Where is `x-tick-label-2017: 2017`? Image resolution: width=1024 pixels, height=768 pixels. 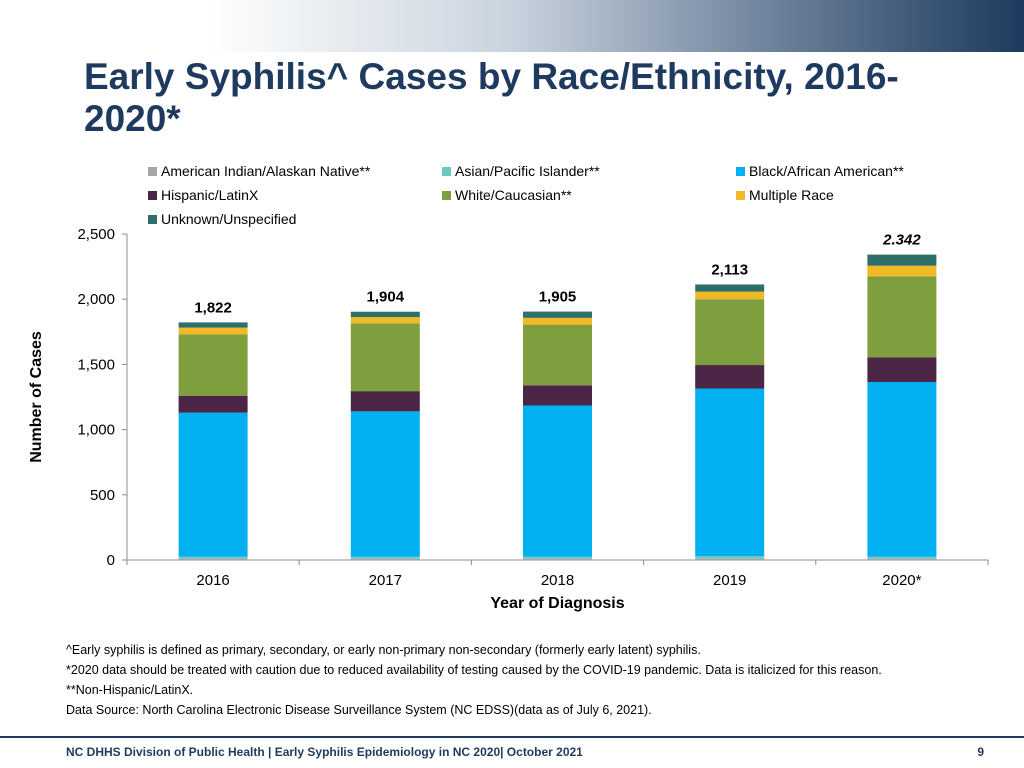 x-tick-label-2017: 2017 is located at coordinates (385, 580).